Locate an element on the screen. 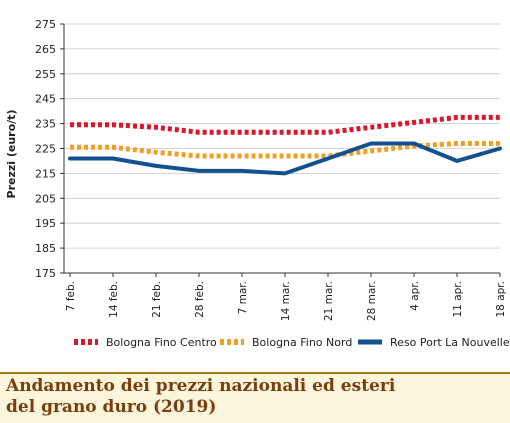 Image resolution: width=510 pixels, height=423 pixels. y-tick-label: 255 is located at coordinates (45, 74).